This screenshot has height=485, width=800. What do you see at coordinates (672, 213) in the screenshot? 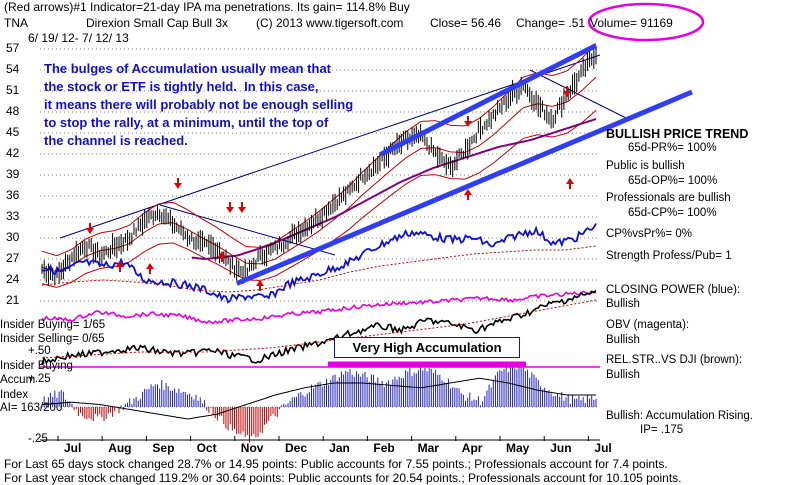
I see `cp-value: 65d-CP%= 100%` at bounding box center [672, 213].